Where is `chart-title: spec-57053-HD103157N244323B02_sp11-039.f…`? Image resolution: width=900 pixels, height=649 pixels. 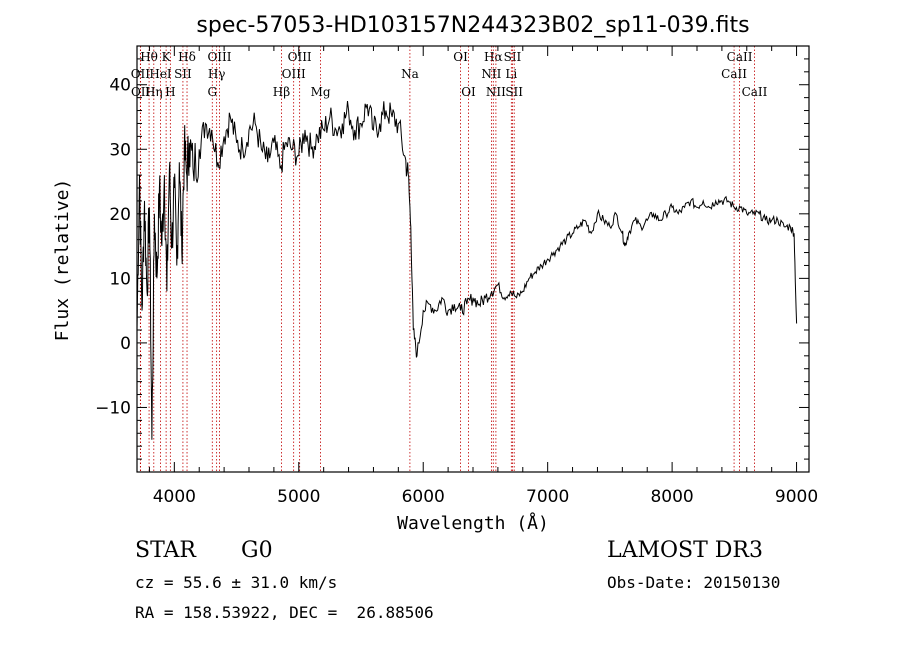 chart-title: spec-57053-HD103157N244323B02_sp11-039.f… is located at coordinates (472, 25).